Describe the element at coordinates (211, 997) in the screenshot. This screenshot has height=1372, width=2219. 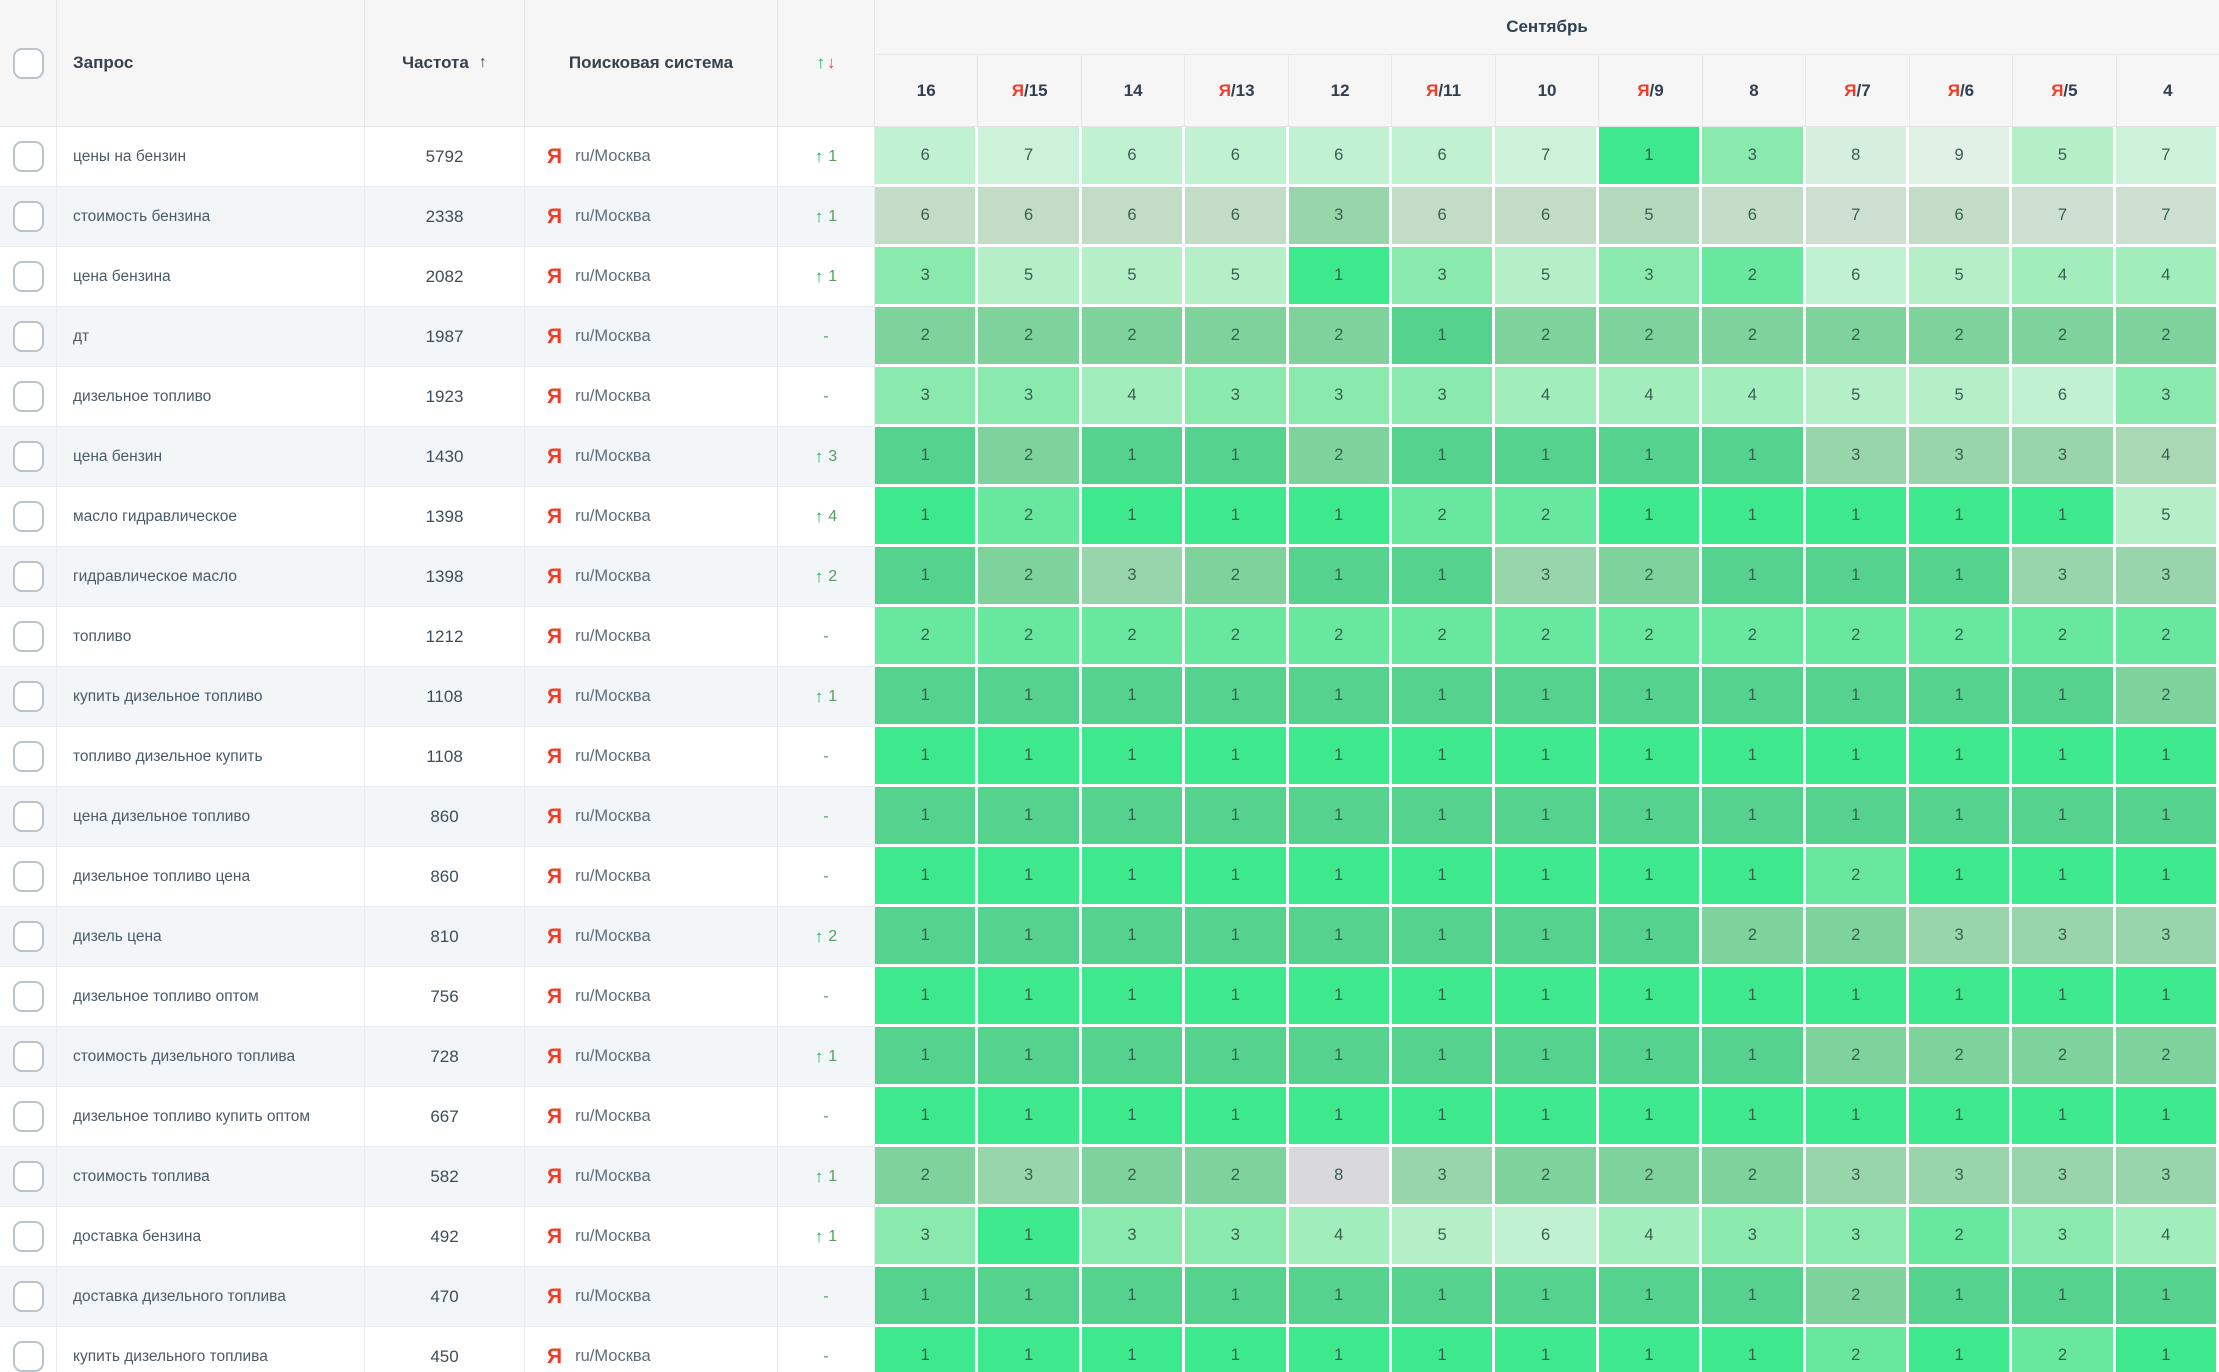
I see `keyword-cell: дизельное топливо оптом` at that location.